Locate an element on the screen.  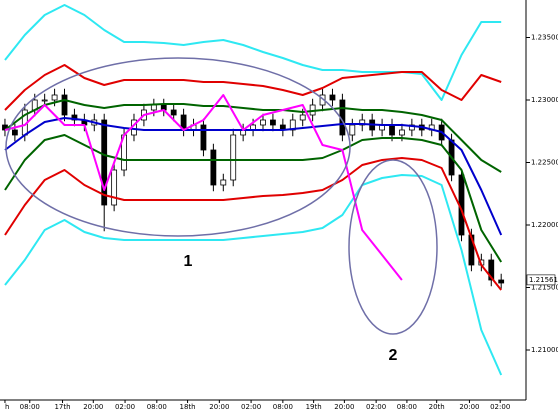
x-tick-label: 18th is located at coordinates (188, 407).